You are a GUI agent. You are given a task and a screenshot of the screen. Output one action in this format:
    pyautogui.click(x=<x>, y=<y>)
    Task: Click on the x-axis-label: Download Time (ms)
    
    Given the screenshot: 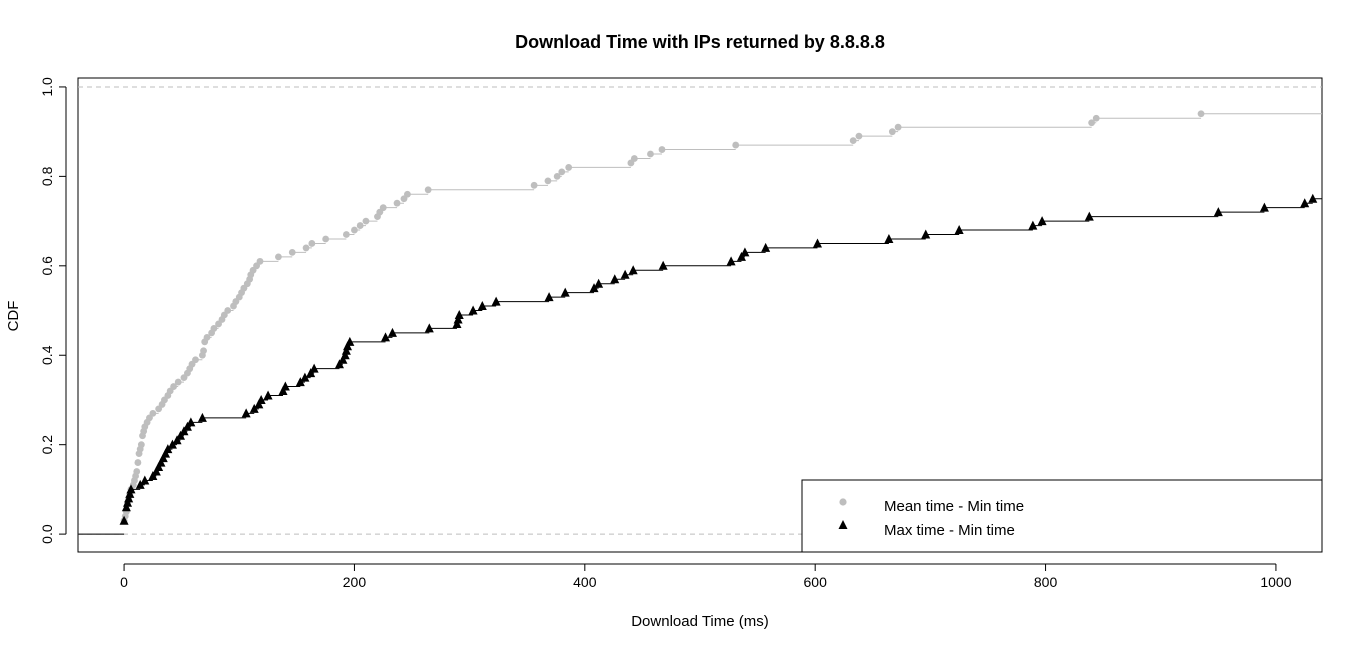 What is the action you would take?
    pyautogui.click(x=700, y=621)
    